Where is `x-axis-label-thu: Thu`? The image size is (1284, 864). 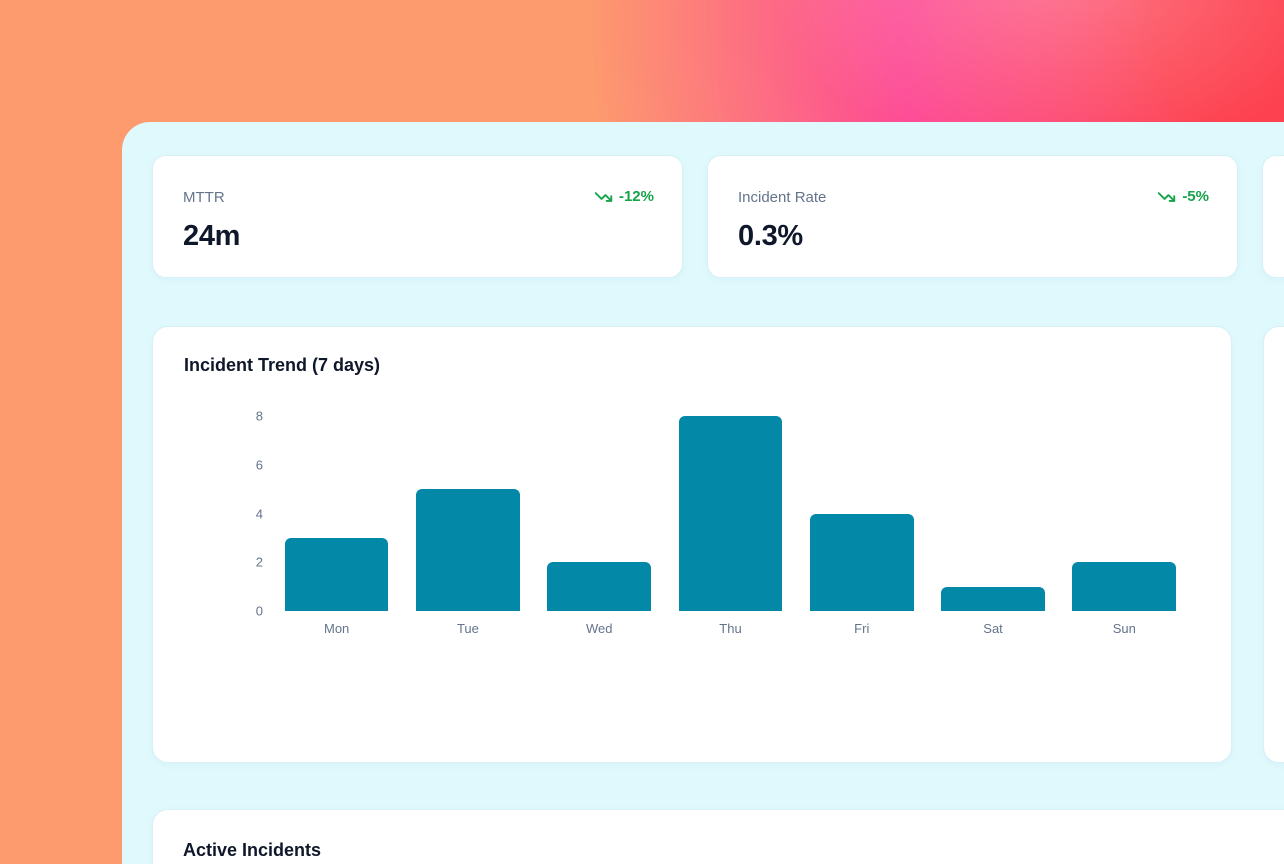 x-axis-label-thu: Thu is located at coordinates (730, 628).